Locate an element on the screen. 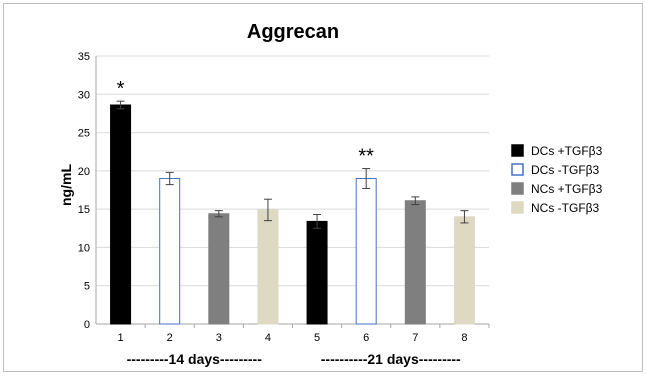  group-label: ----------21 days--------- is located at coordinates (391, 359).